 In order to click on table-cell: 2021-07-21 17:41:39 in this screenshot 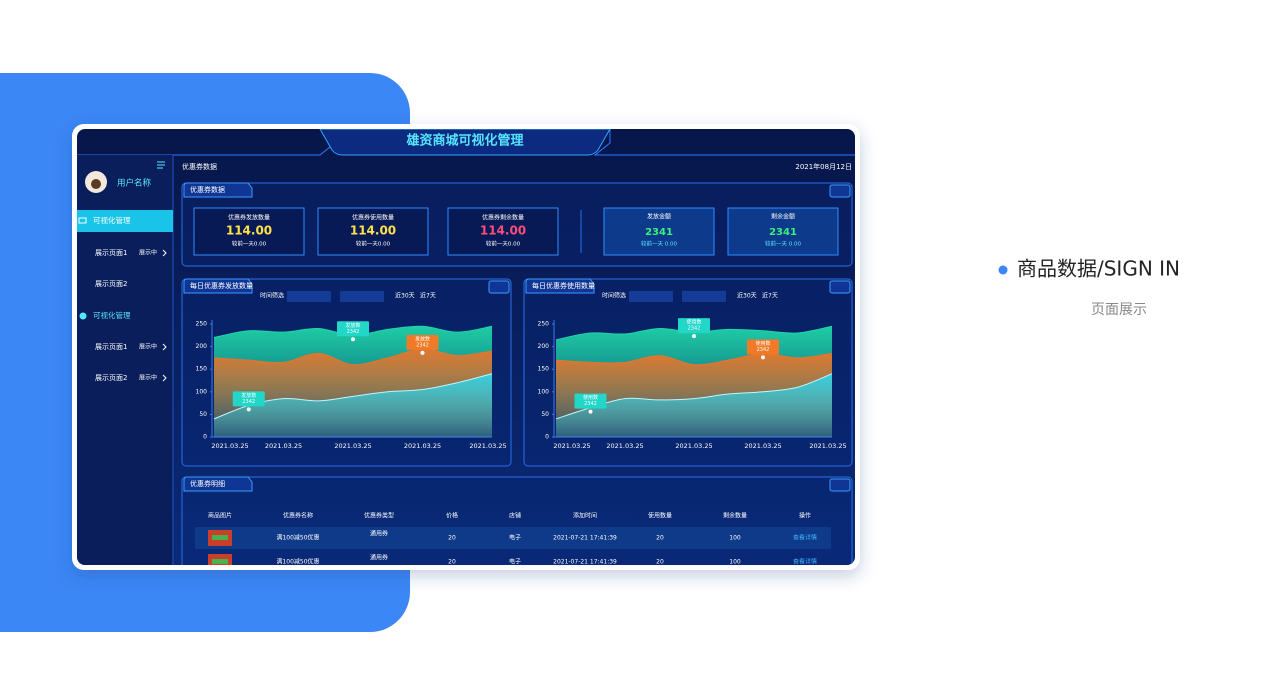, I will do `click(585, 538)`.